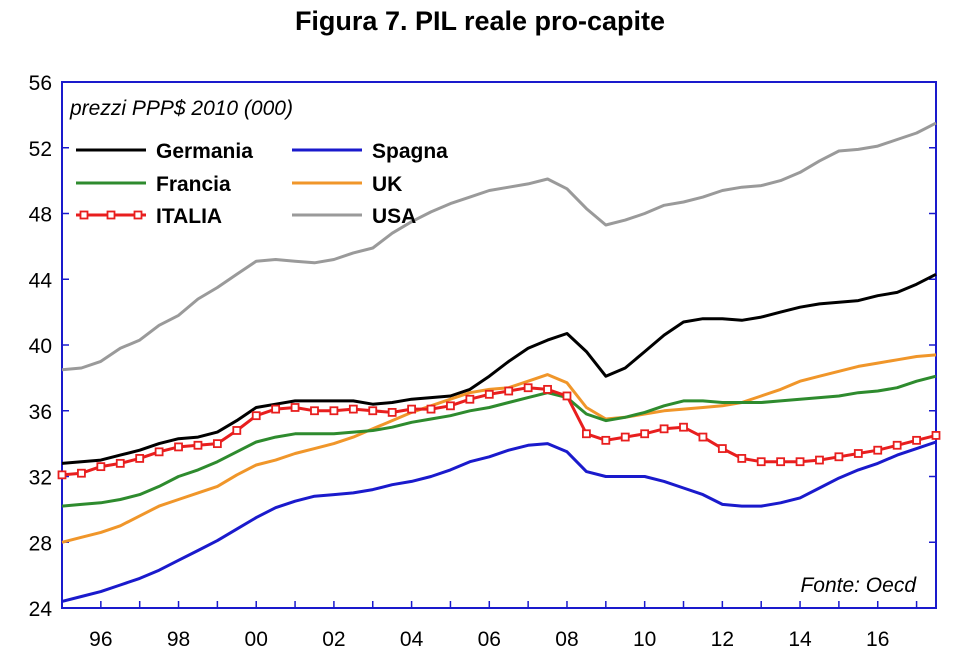  What do you see at coordinates (41, 609) in the screenshot?
I see `y-tick-label: 24` at bounding box center [41, 609].